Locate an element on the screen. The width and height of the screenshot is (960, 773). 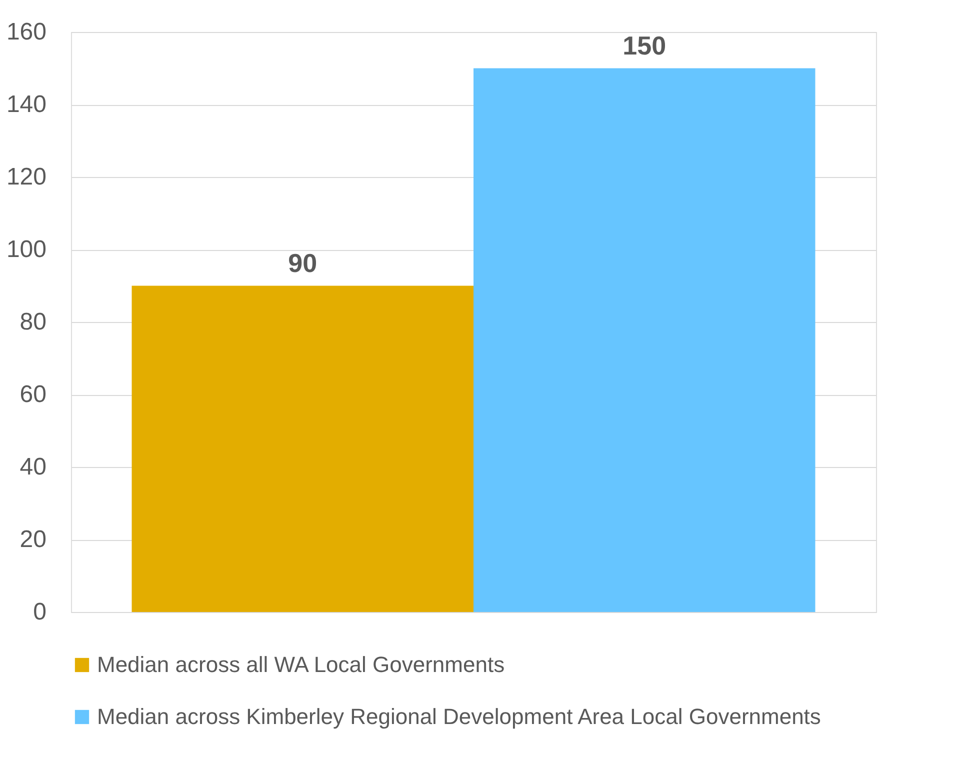
data-label: 90 is located at coordinates (303, 263).